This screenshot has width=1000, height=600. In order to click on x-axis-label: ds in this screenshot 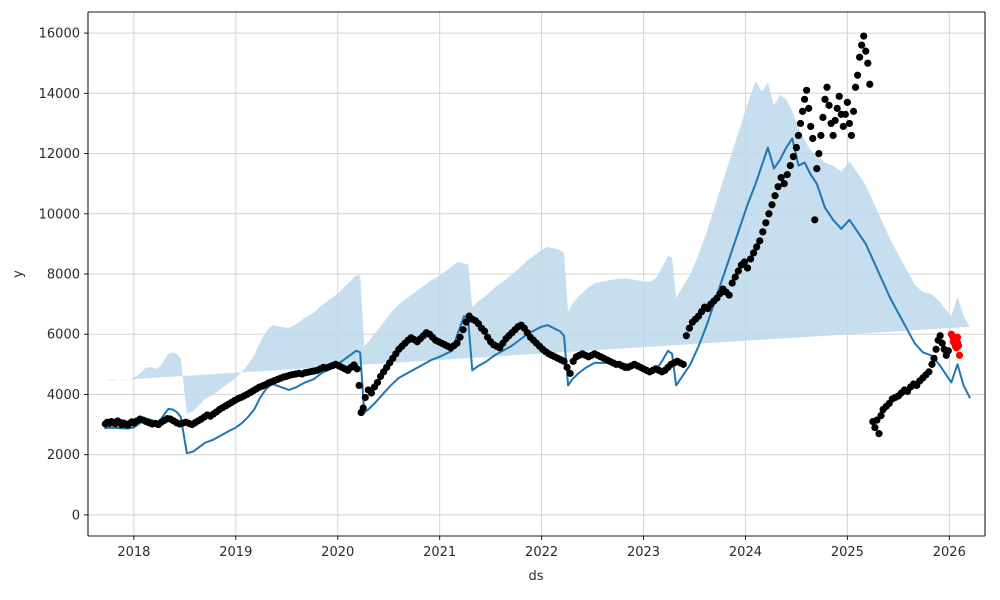, I will do `click(535, 576)`.